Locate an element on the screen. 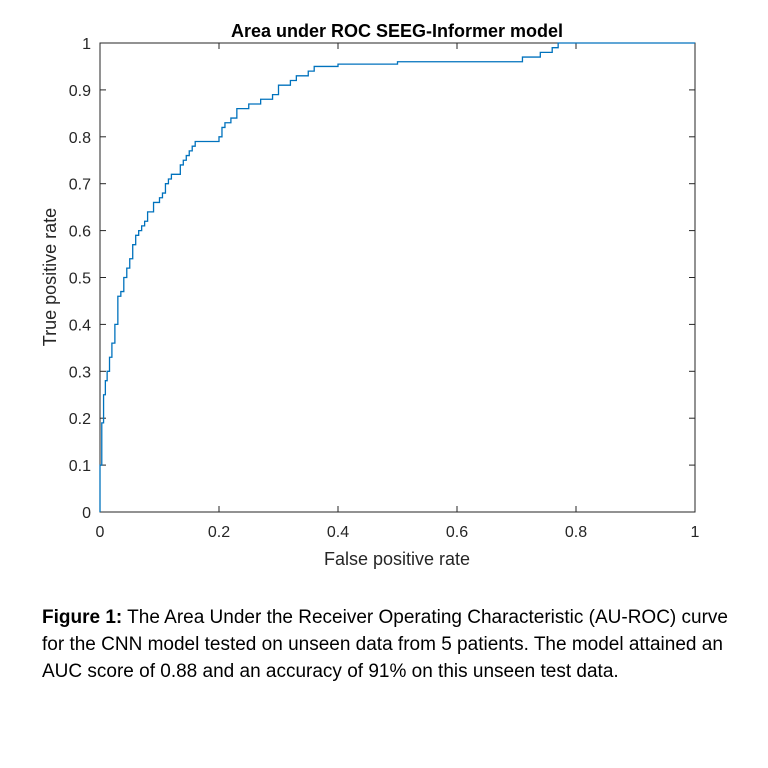 This screenshot has width=768, height=768. x-tick-label: 0.2 is located at coordinates (219, 532).